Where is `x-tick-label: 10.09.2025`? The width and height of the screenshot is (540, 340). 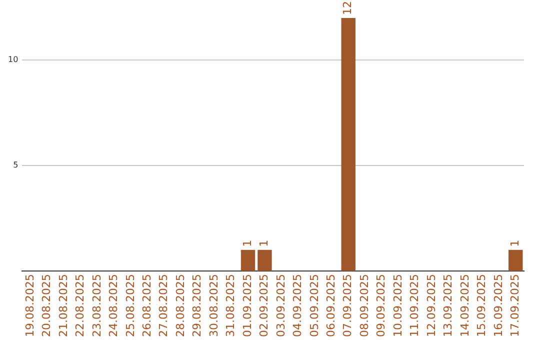
x-tick-label: 10.09.2025 is located at coordinates (397, 306).